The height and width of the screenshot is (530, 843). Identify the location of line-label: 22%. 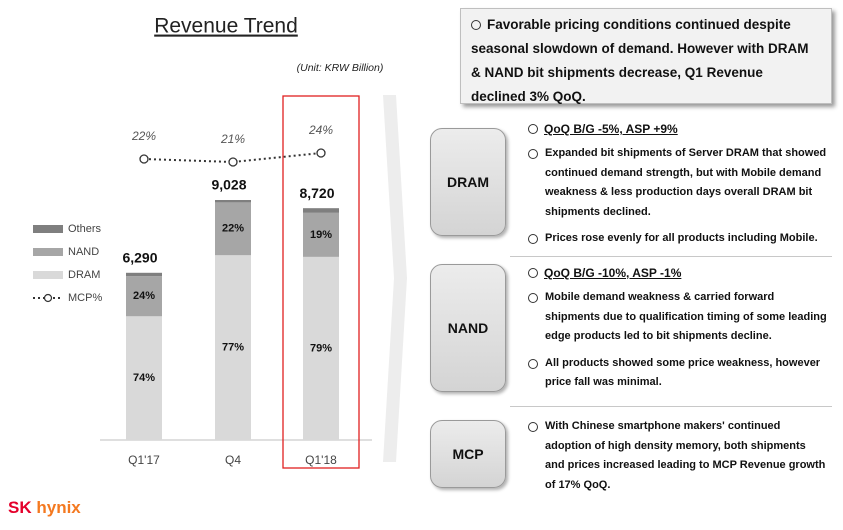
(143, 136).